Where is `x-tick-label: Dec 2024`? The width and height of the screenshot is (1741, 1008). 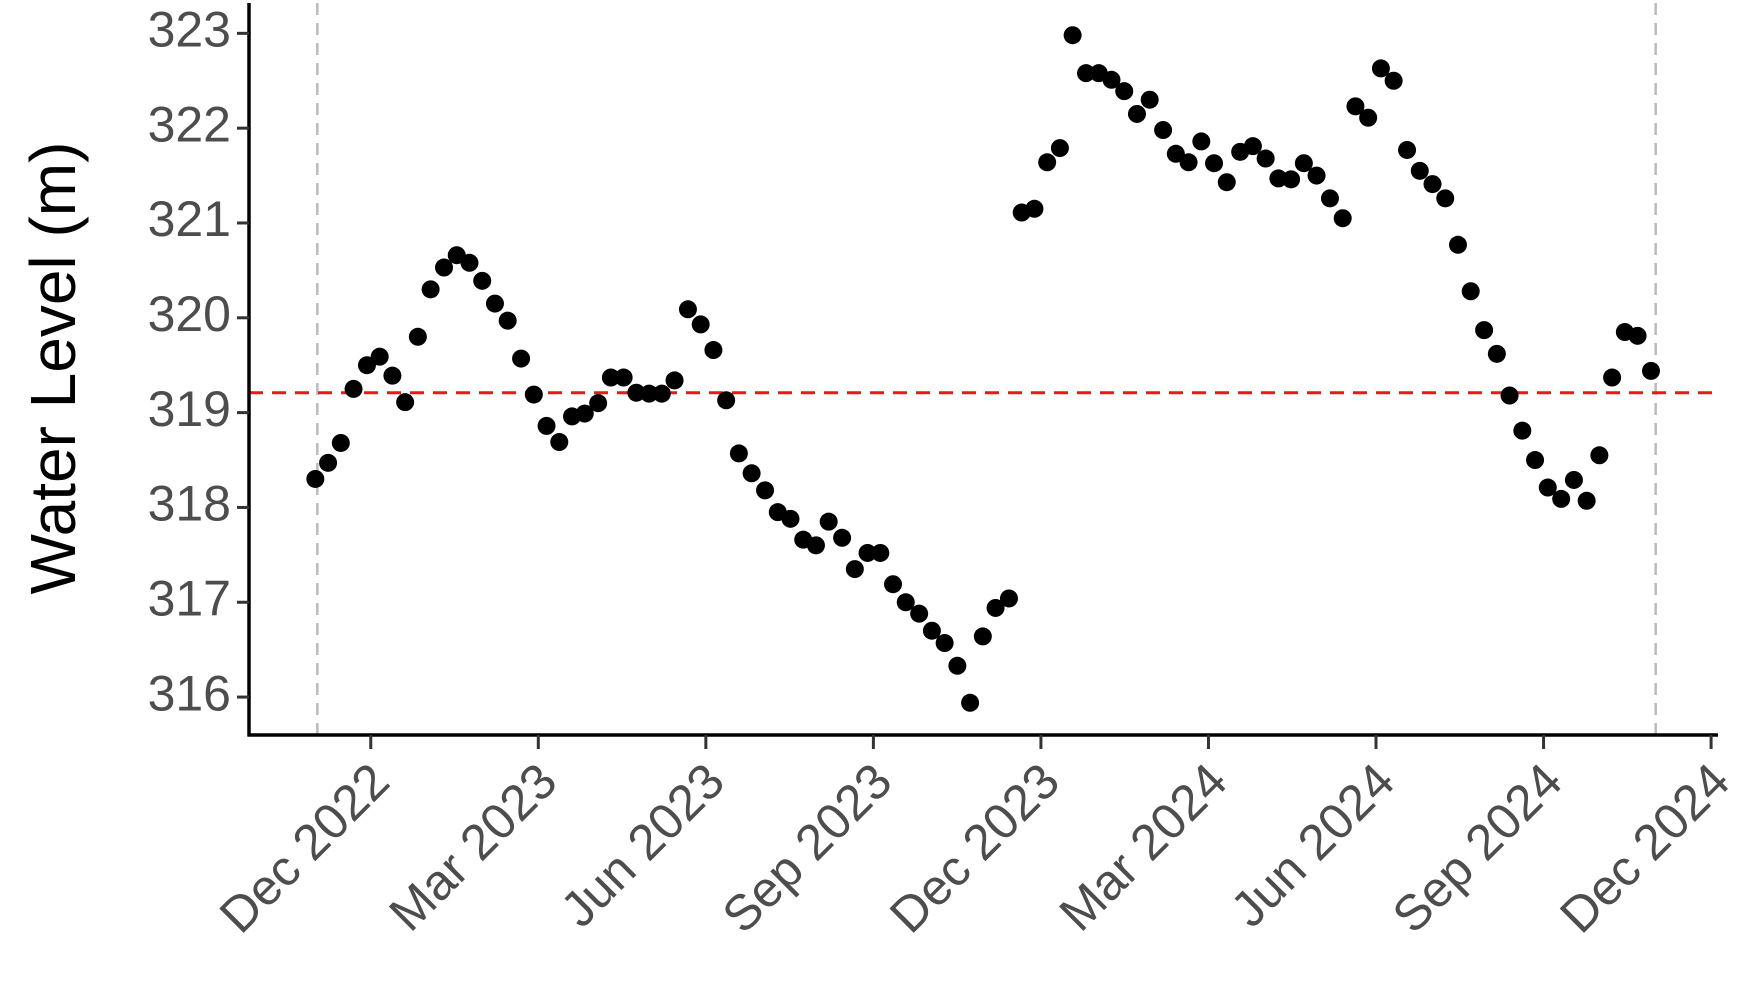 x-tick-label: Dec 2024 is located at coordinates (1644, 848).